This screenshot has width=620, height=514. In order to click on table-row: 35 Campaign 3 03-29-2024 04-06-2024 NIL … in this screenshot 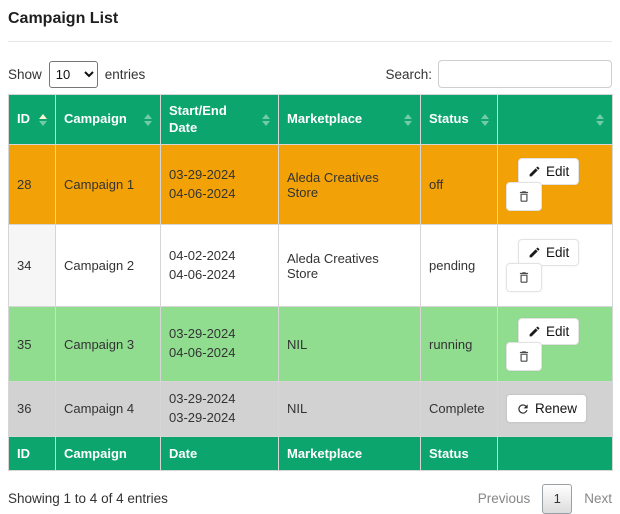, I will do `click(310, 344)`.